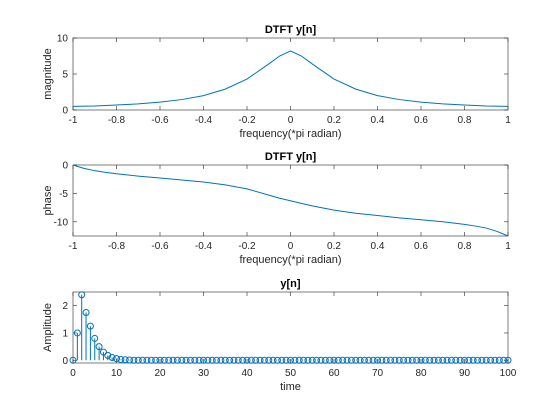 The height and width of the screenshot is (420, 560). What do you see at coordinates (65, 333) in the screenshot?
I see `y-tick-label: 1` at bounding box center [65, 333].